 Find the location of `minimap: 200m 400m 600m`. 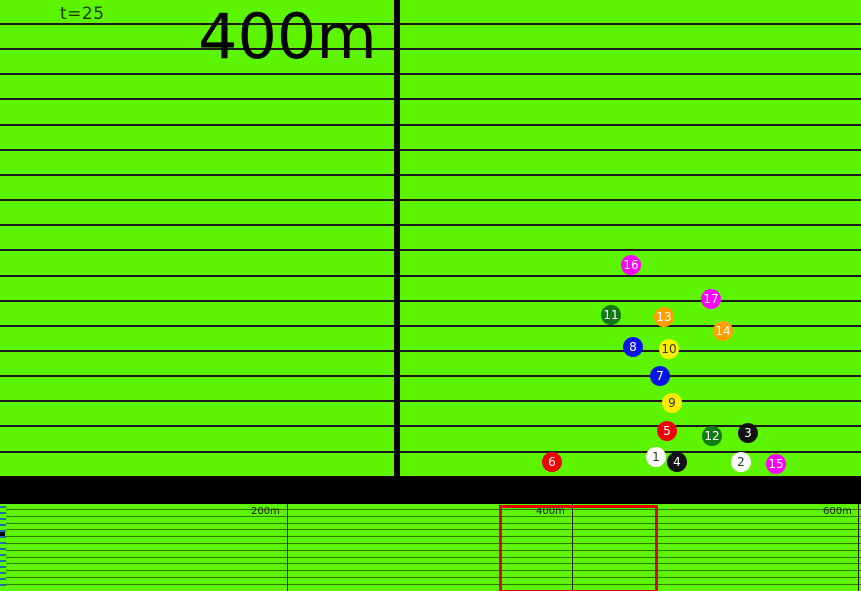

minimap: 200m 400m 600m is located at coordinates (430, 547).